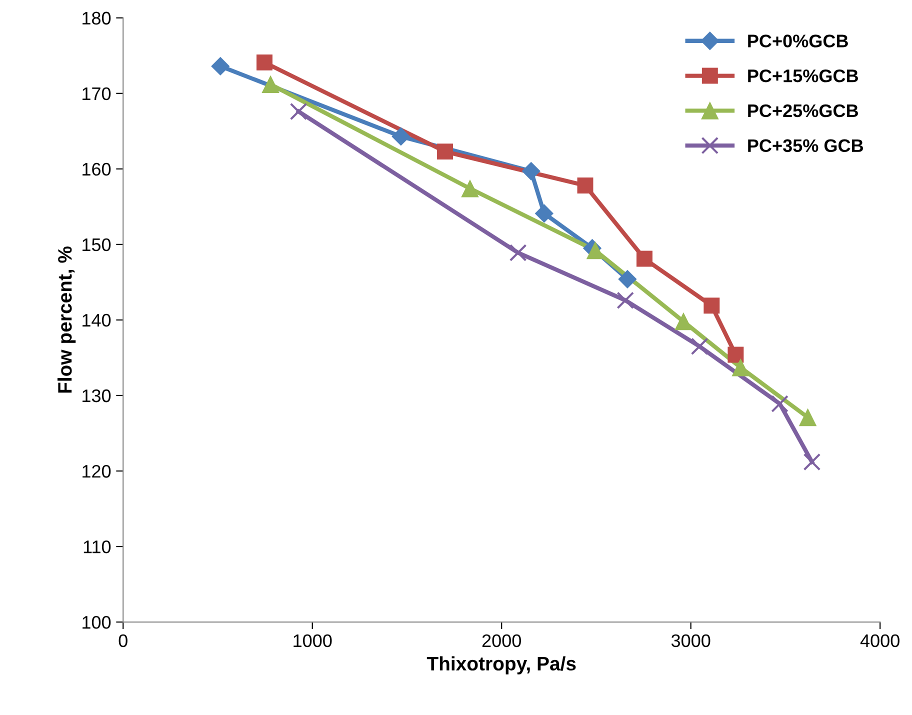  What do you see at coordinates (690, 641) in the screenshot?
I see `x-tick-label: 3000` at bounding box center [690, 641].